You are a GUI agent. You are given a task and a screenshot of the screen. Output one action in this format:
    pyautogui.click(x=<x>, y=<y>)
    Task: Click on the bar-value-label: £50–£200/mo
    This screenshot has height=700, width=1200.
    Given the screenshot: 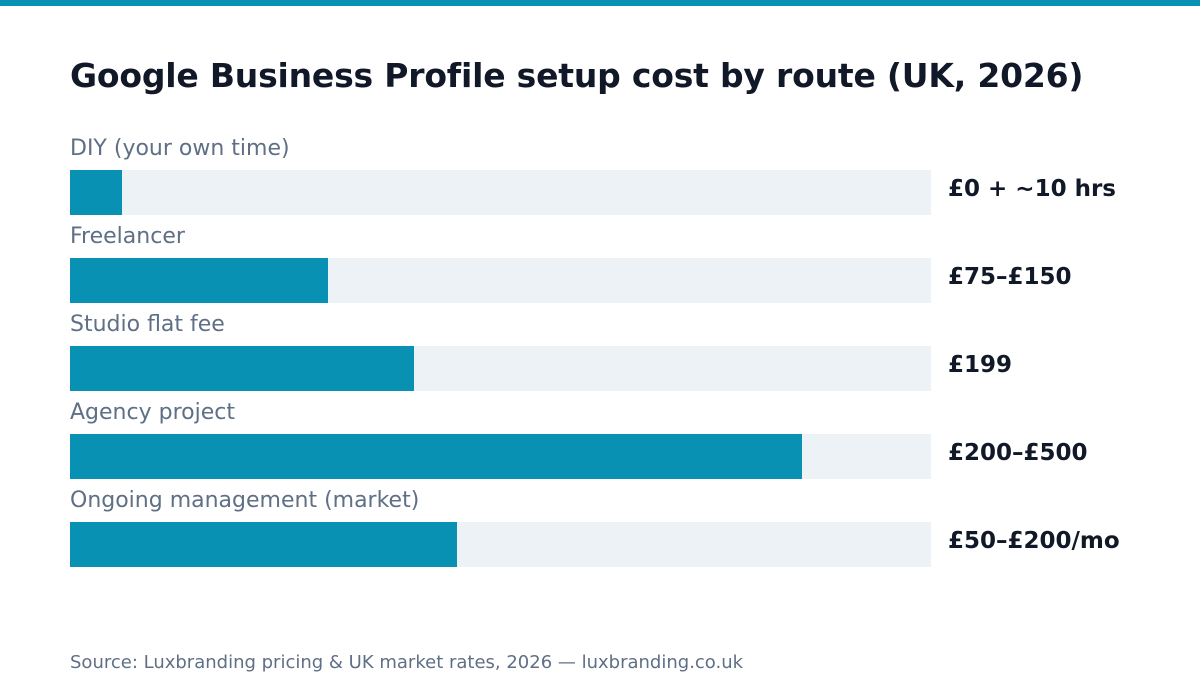 What is the action you would take?
    pyautogui.click(x=1034, y=541)
    